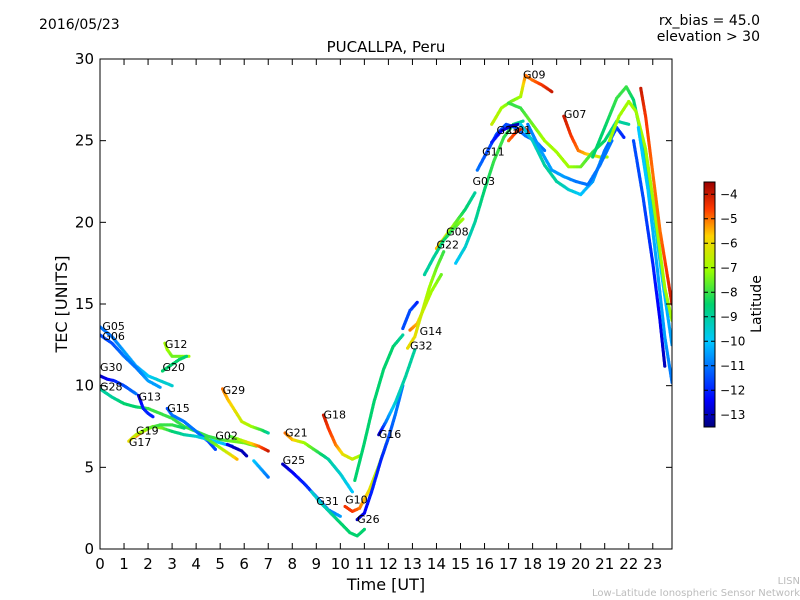 This screenshot has width=800, height=600. I want to click on series-g28, so click(179, 417).